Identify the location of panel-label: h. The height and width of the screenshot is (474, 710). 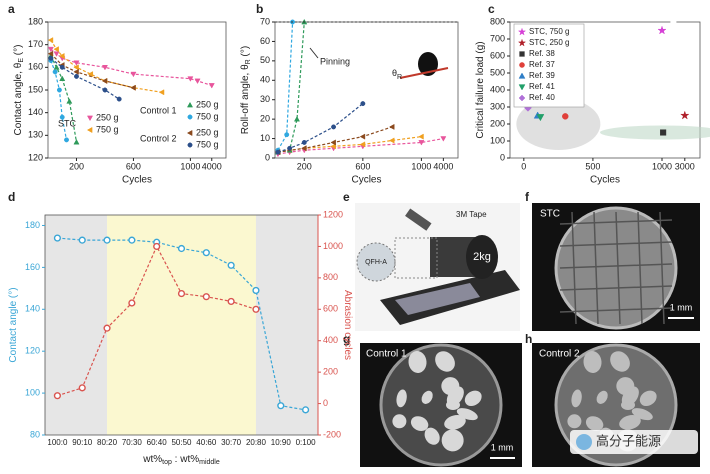
(528, 339).